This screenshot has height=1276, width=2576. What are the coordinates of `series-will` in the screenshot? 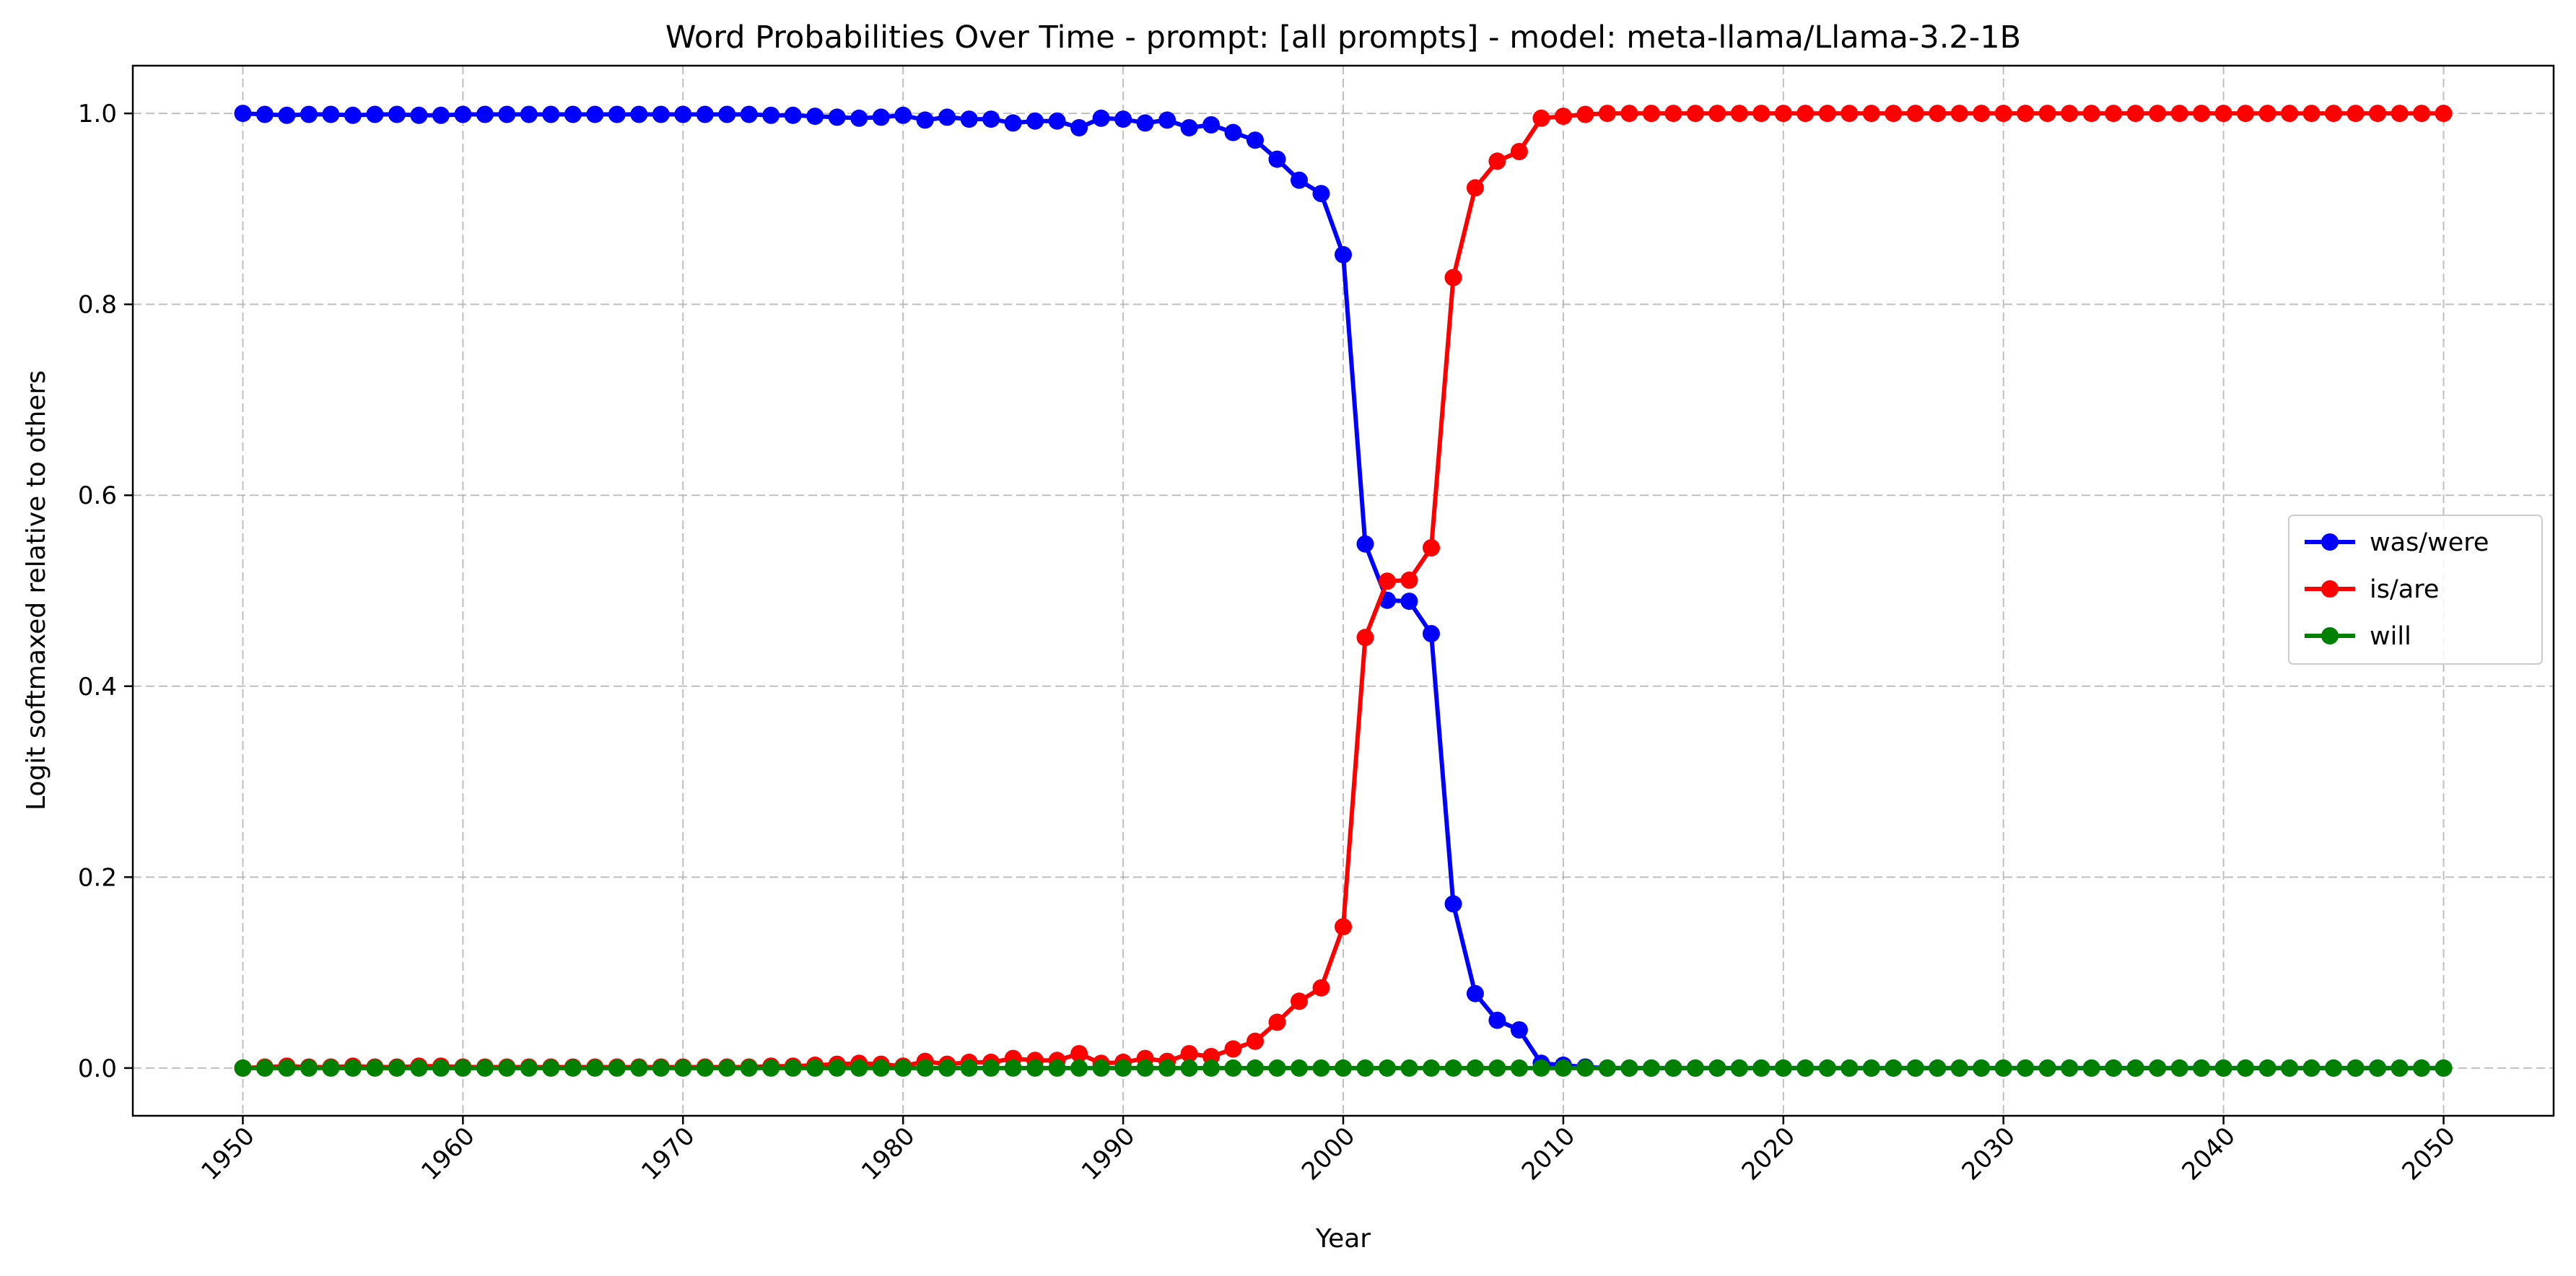 It's located at (1343, 1068).